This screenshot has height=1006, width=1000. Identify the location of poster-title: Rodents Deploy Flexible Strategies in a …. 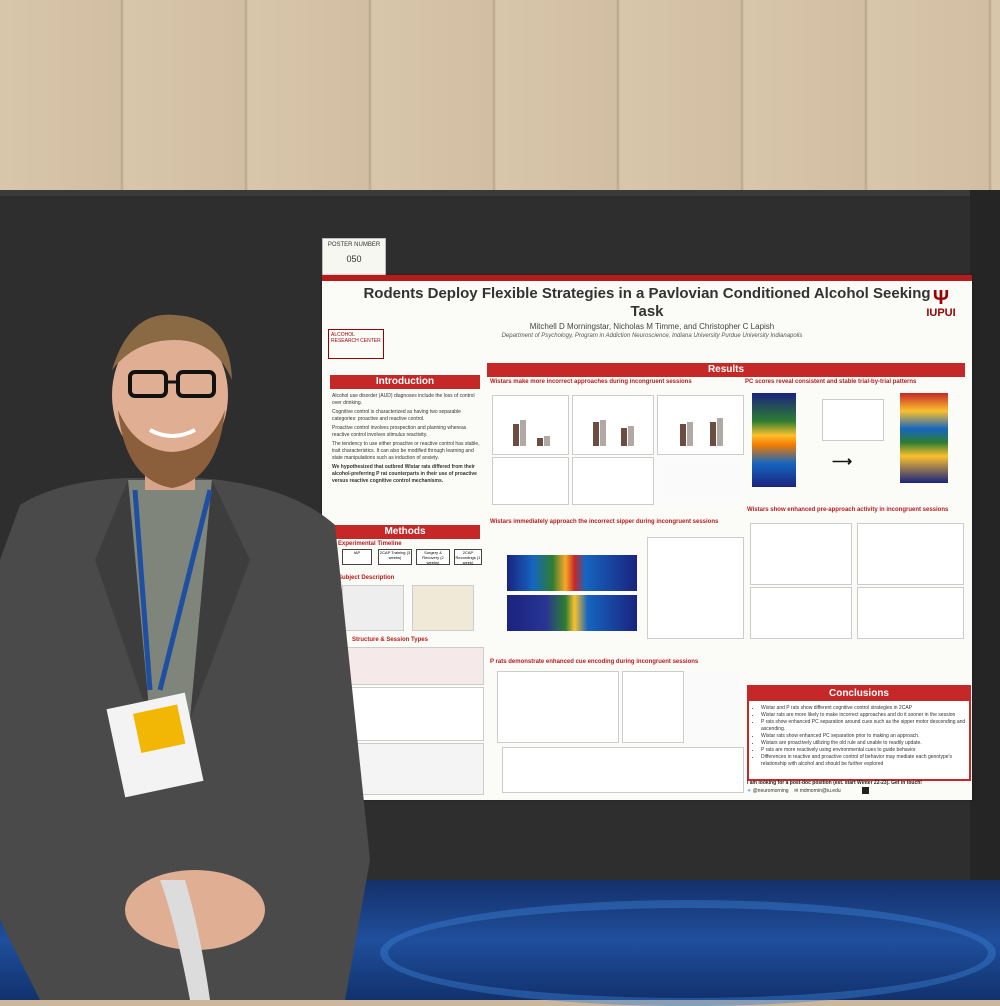
(647, 302).